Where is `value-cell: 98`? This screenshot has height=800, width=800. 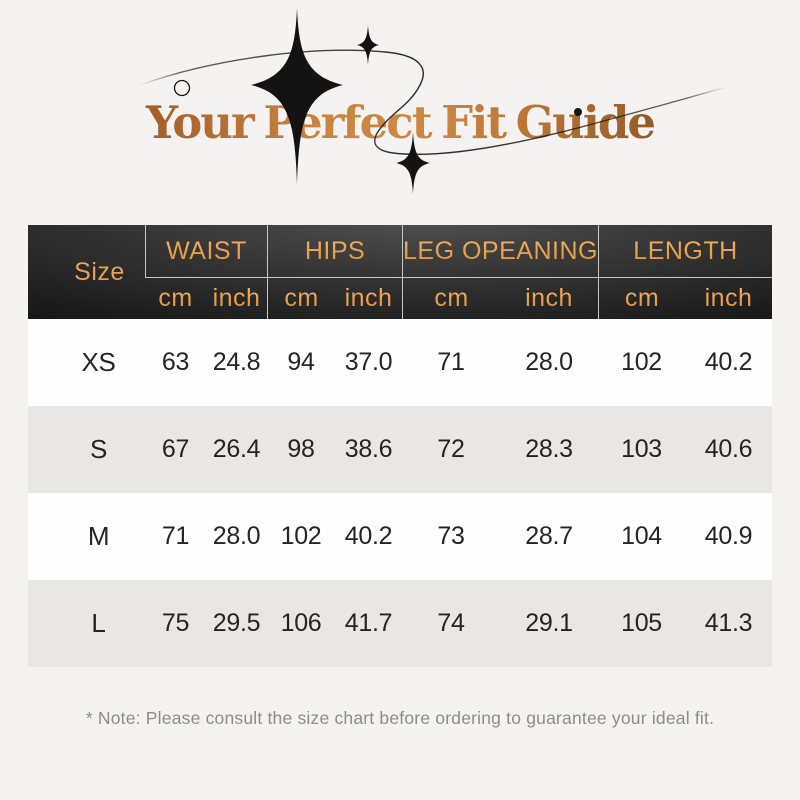 value-cell: 98 is located at coordinates (301, 449).